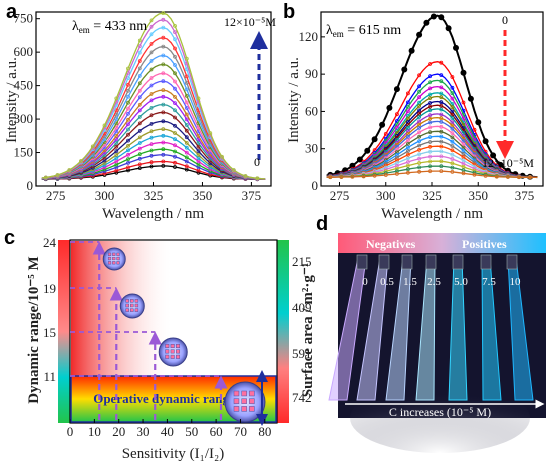 The width and height of the screenshot is (550, 473). What do you see at coordinates (440, 412) in the screenshot?
I see `concentration-label-d: C increases (10⁻⁵ M)` at bounding box center [440, 412].